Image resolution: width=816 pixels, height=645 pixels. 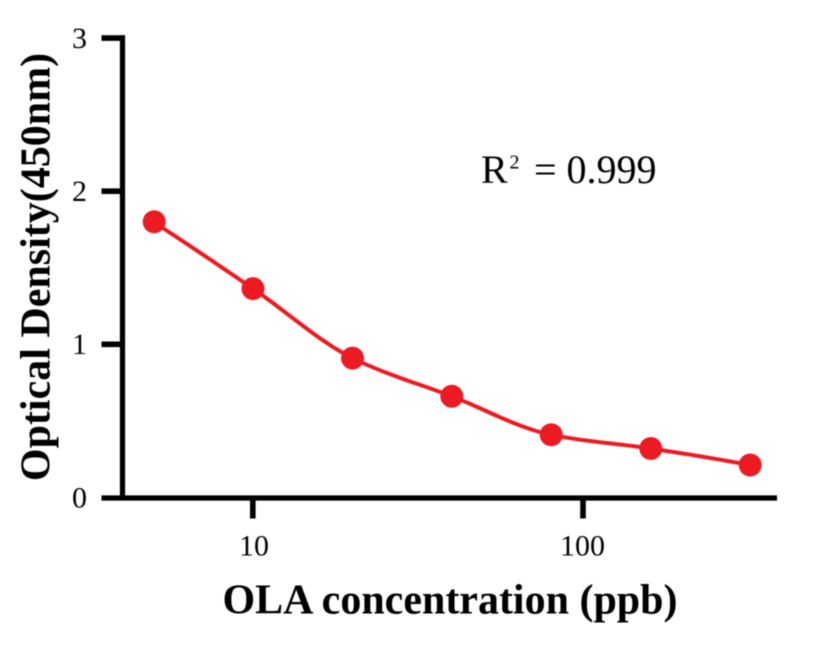 What do you see at coordinates (595, 169) in the screenshot?
I see `svg-text: = 0.999` at bounding box center [595, 169].